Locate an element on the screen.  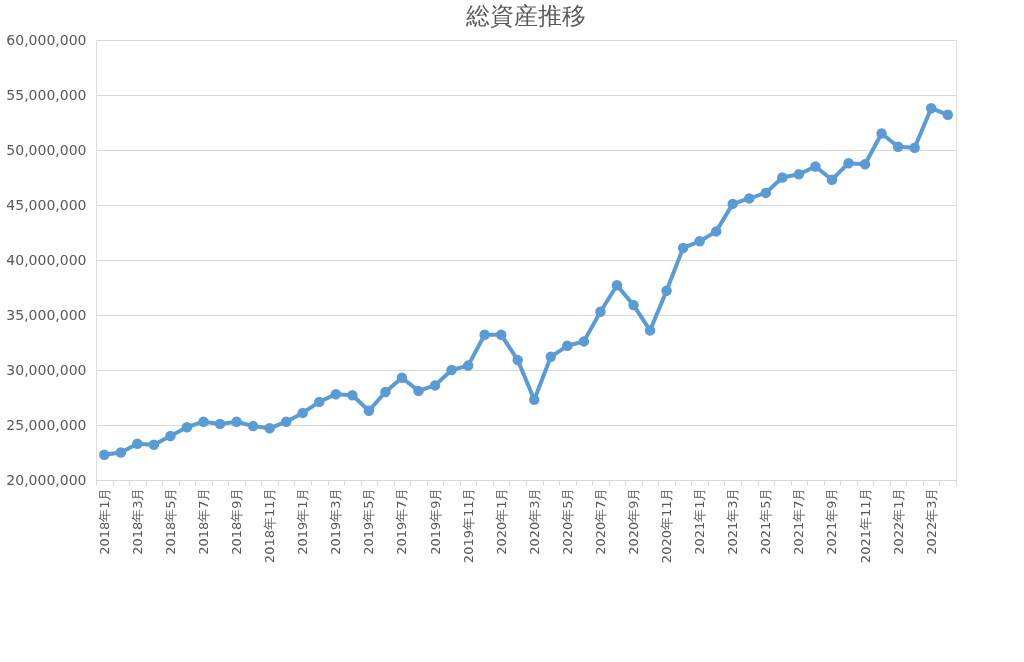
x-tick-label: 2020年9月 is located at coordinates (633, 521).